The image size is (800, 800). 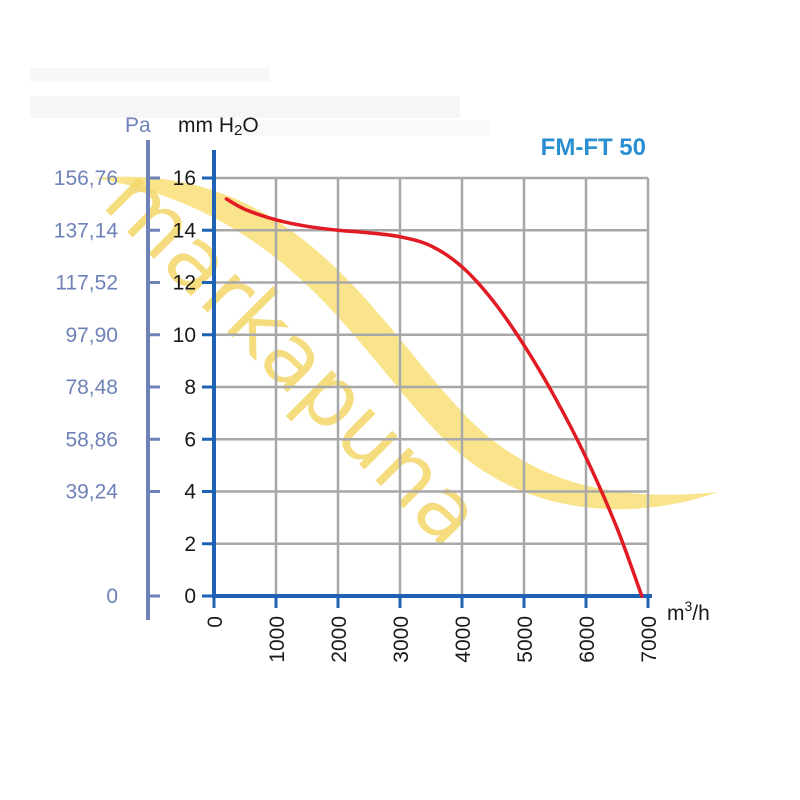 I want to click on x-tick-label: 6000, so click(x=587, y=639).